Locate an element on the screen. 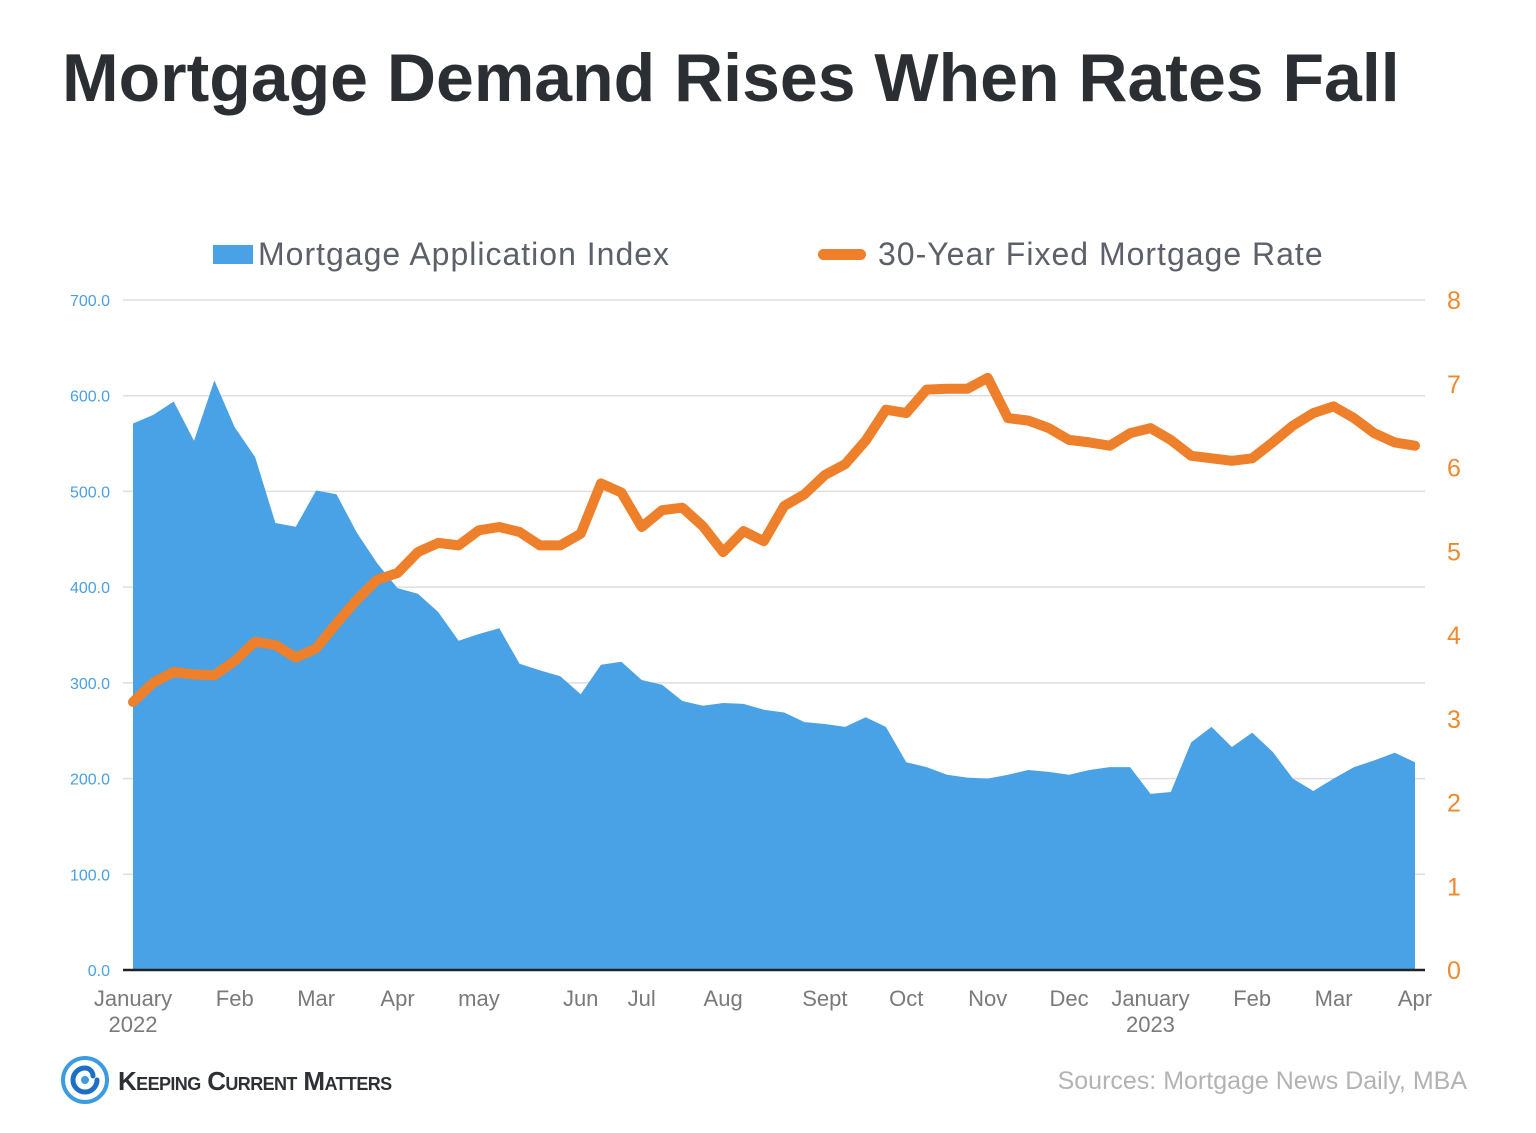 This screenshot has height=1133, width=1536. legend-swatch-area is located at coordinates (233, 254).